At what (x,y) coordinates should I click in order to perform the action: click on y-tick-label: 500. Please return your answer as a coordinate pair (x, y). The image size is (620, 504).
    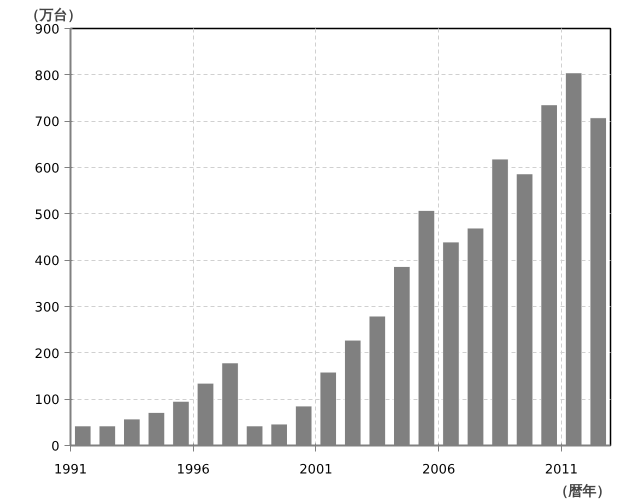
    Looking at the image, I should click on (47, 215).